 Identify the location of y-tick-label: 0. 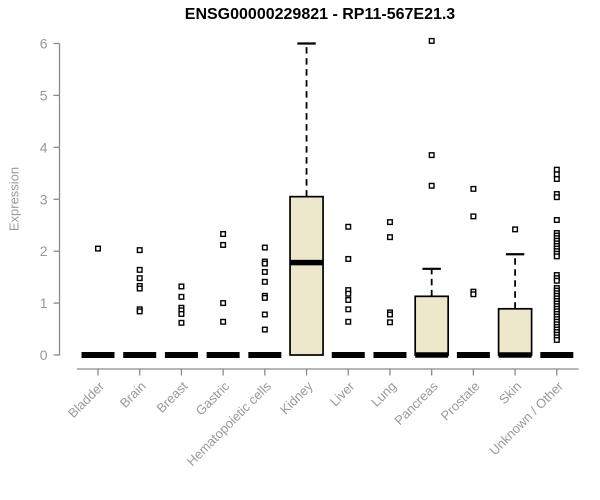
(44, 355).